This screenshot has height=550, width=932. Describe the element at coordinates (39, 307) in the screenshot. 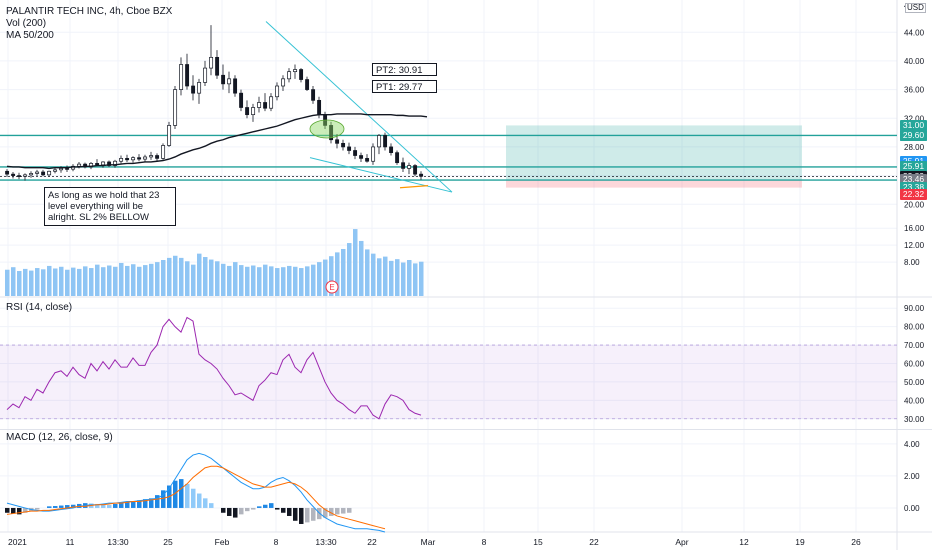

I see `rsi-legend: RSI (14, close)` at that location.